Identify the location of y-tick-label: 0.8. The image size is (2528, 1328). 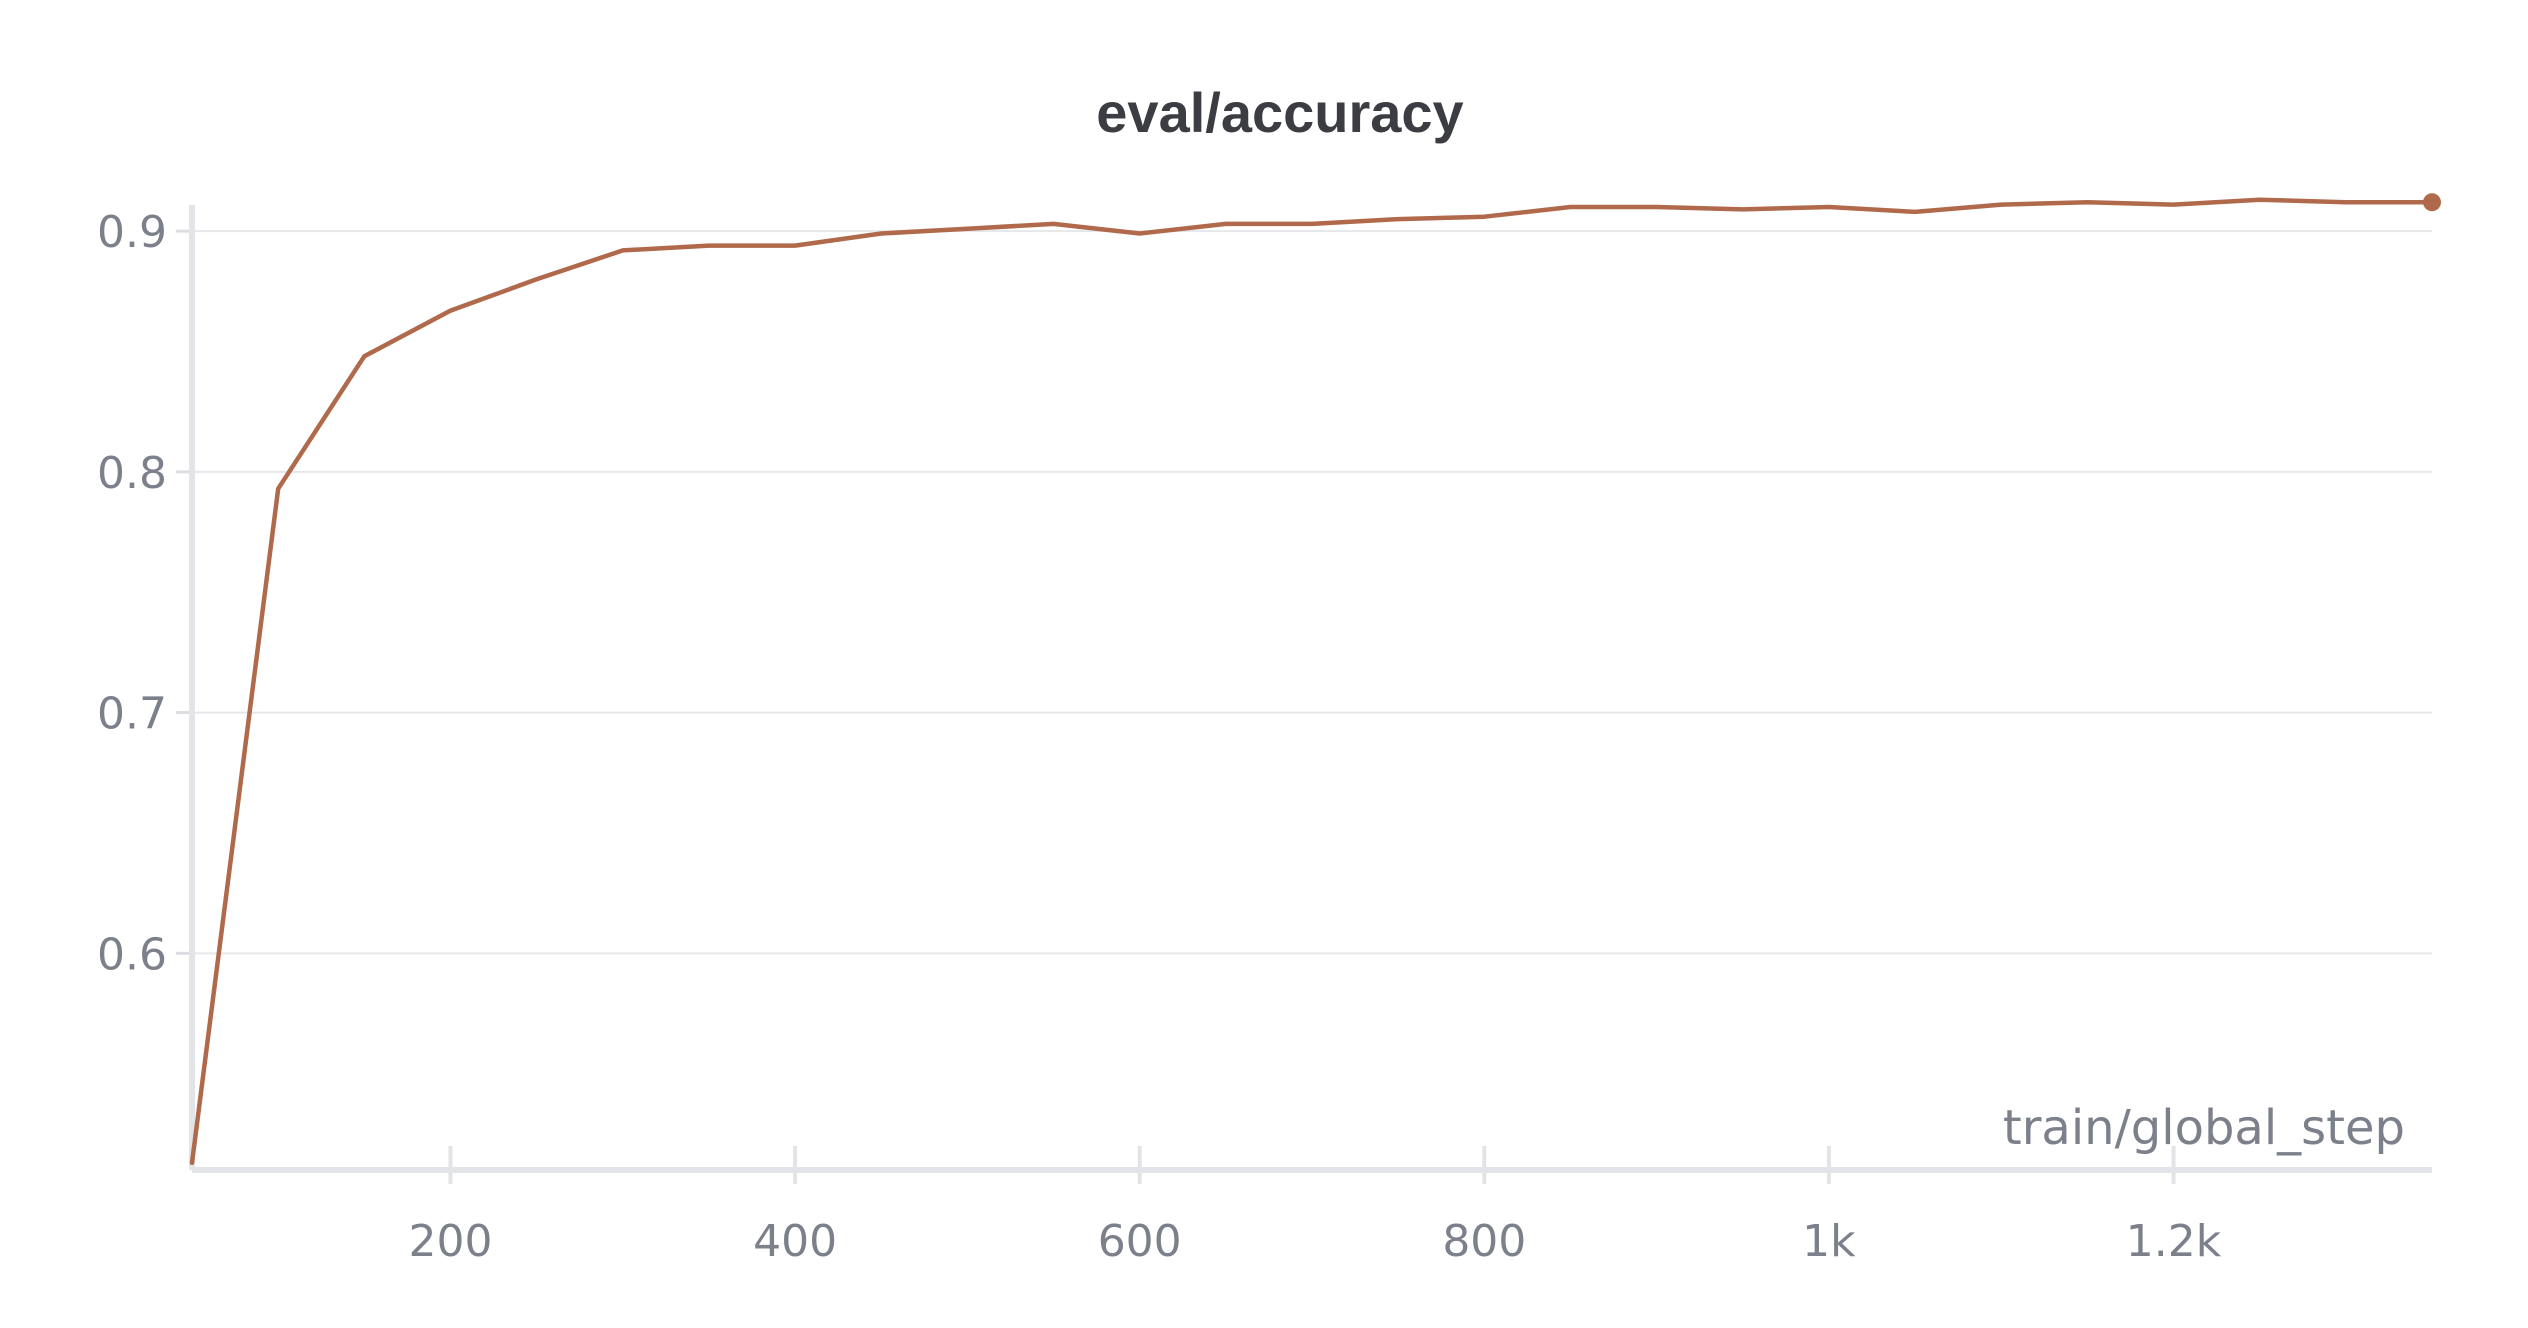
(132, 473).